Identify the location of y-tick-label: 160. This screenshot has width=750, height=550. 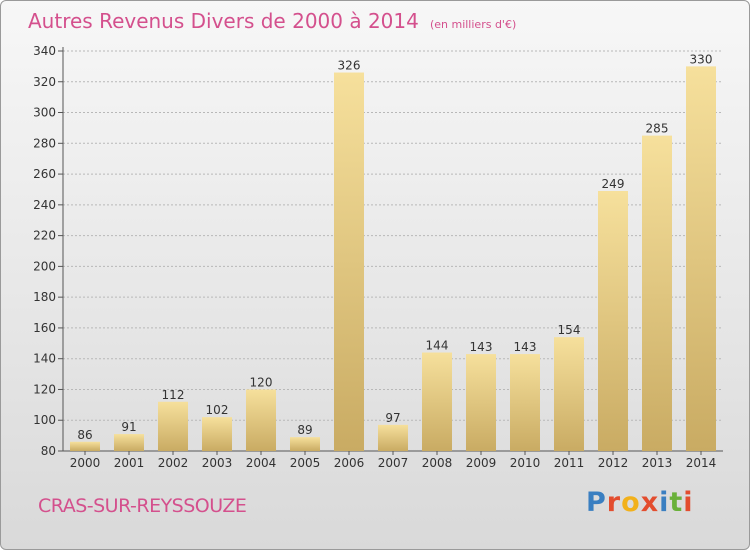
(44, 328).